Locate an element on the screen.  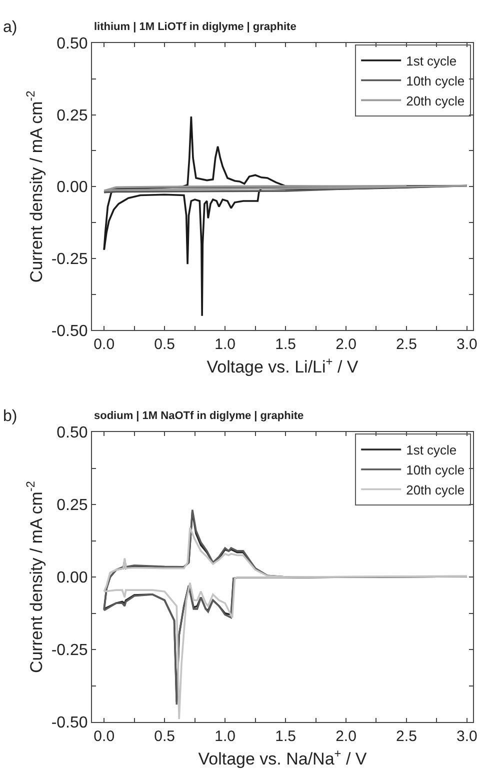
x-axis-title: Voltage vs. Li/Li$^{+}$ / V is located at coordinates (282, 365).